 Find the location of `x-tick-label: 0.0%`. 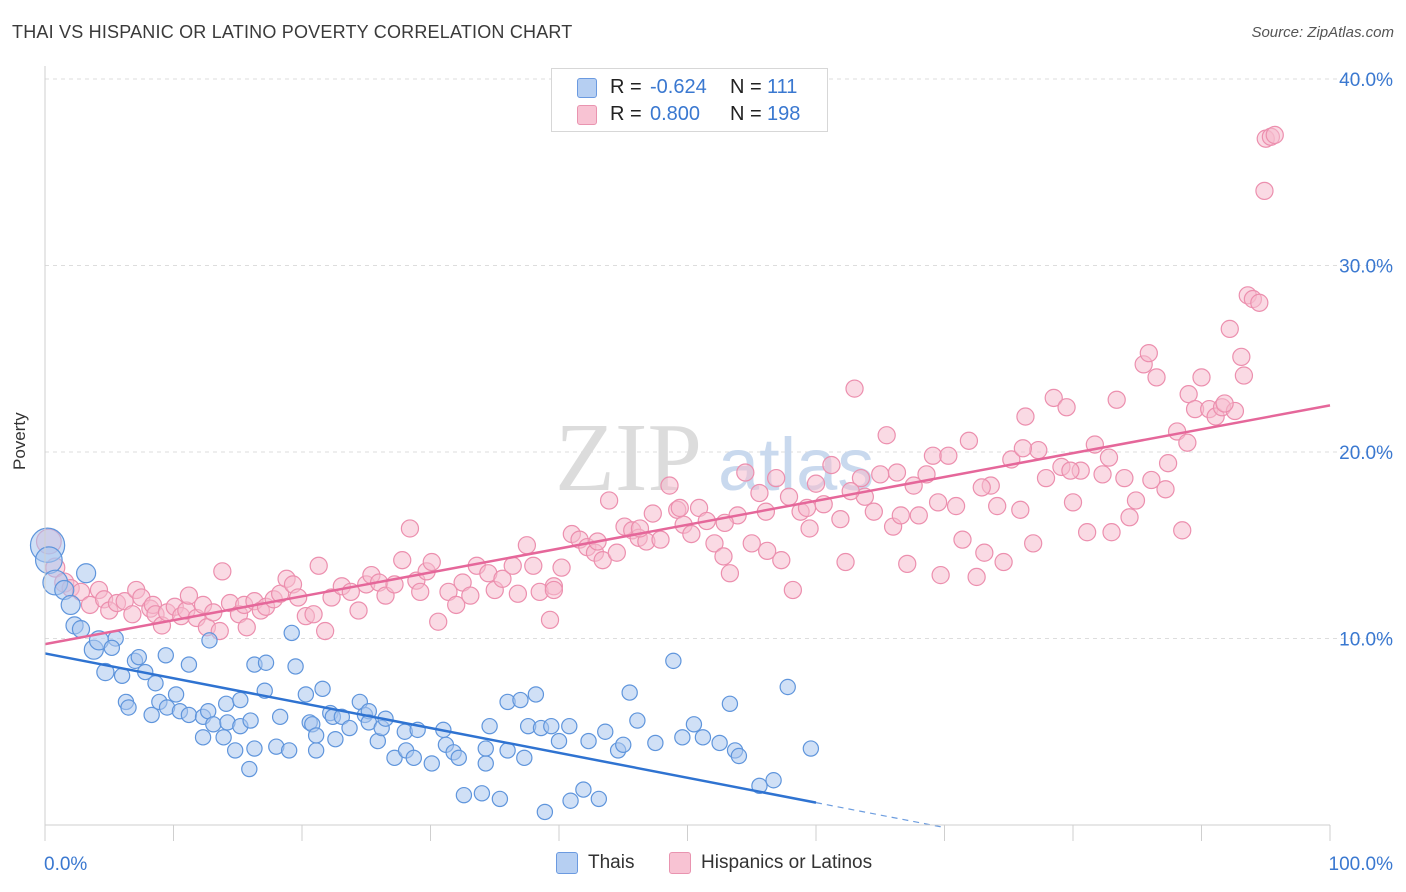

x-tick-label: 0.0% is located at coordinates (65, 864).